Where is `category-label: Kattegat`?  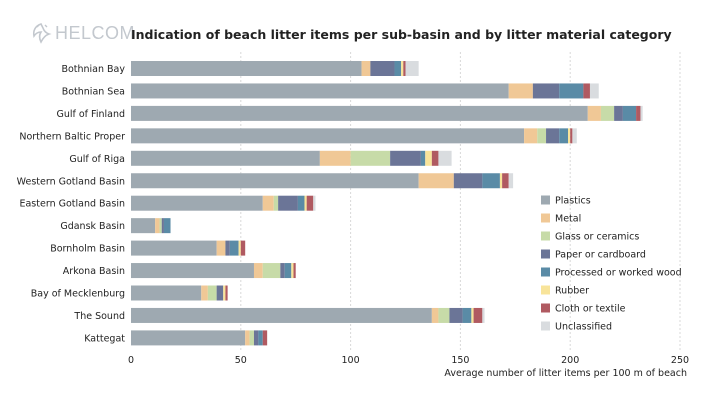
category-label: Kattegat is located at coordinates (104, 338).